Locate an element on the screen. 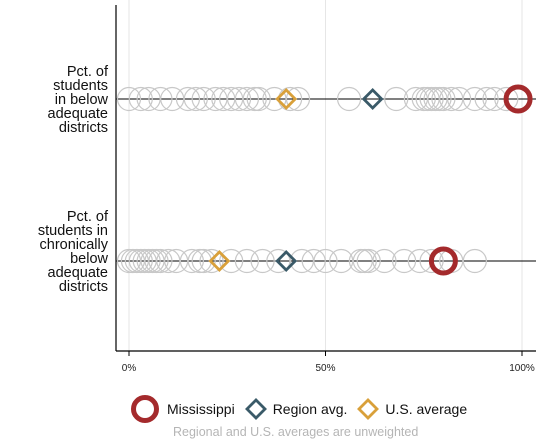  legend-item-state: Mississippi is located at coordinates (181, 409).